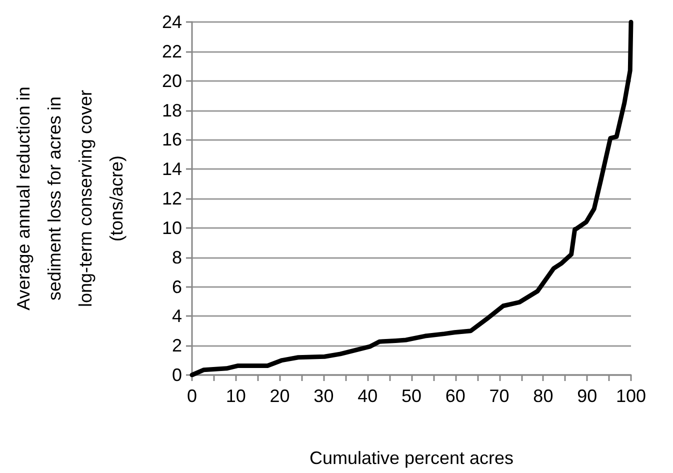 The width and height of the screenshot is (673, 473). Describe the element at coordinates (177, 286) in the screenshot. I see `y-tick-label: 6` at that location.